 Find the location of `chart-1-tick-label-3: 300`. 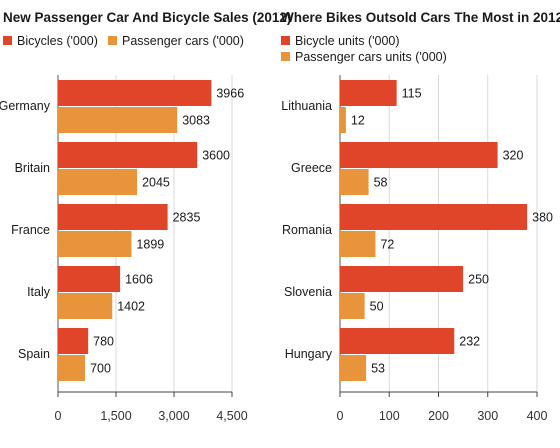

chart-1-tick-label-3: 300 is located at coordinates (487, 416).